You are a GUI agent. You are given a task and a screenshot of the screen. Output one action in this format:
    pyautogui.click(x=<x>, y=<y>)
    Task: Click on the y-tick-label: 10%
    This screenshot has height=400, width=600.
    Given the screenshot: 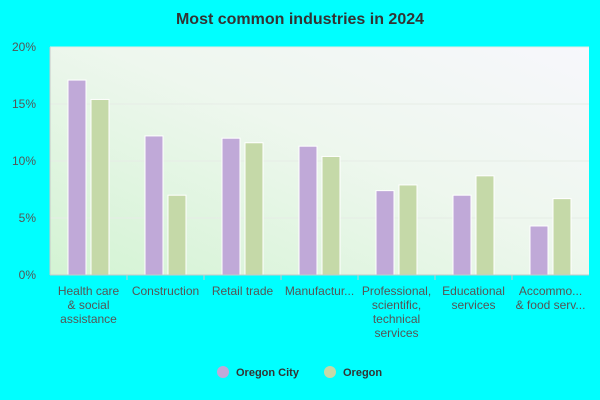 What is the action you would take?
    pyautogui.click(x=24, y=161)
    